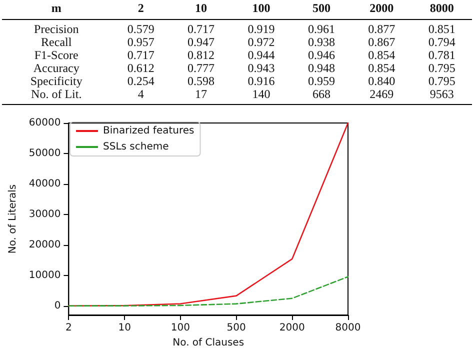 This screenshot has width=474, height=355. What do you see at coordinates (201, 42) in the screenshot?
I see `data-label: 0.947` at bounding box center [201, 42].